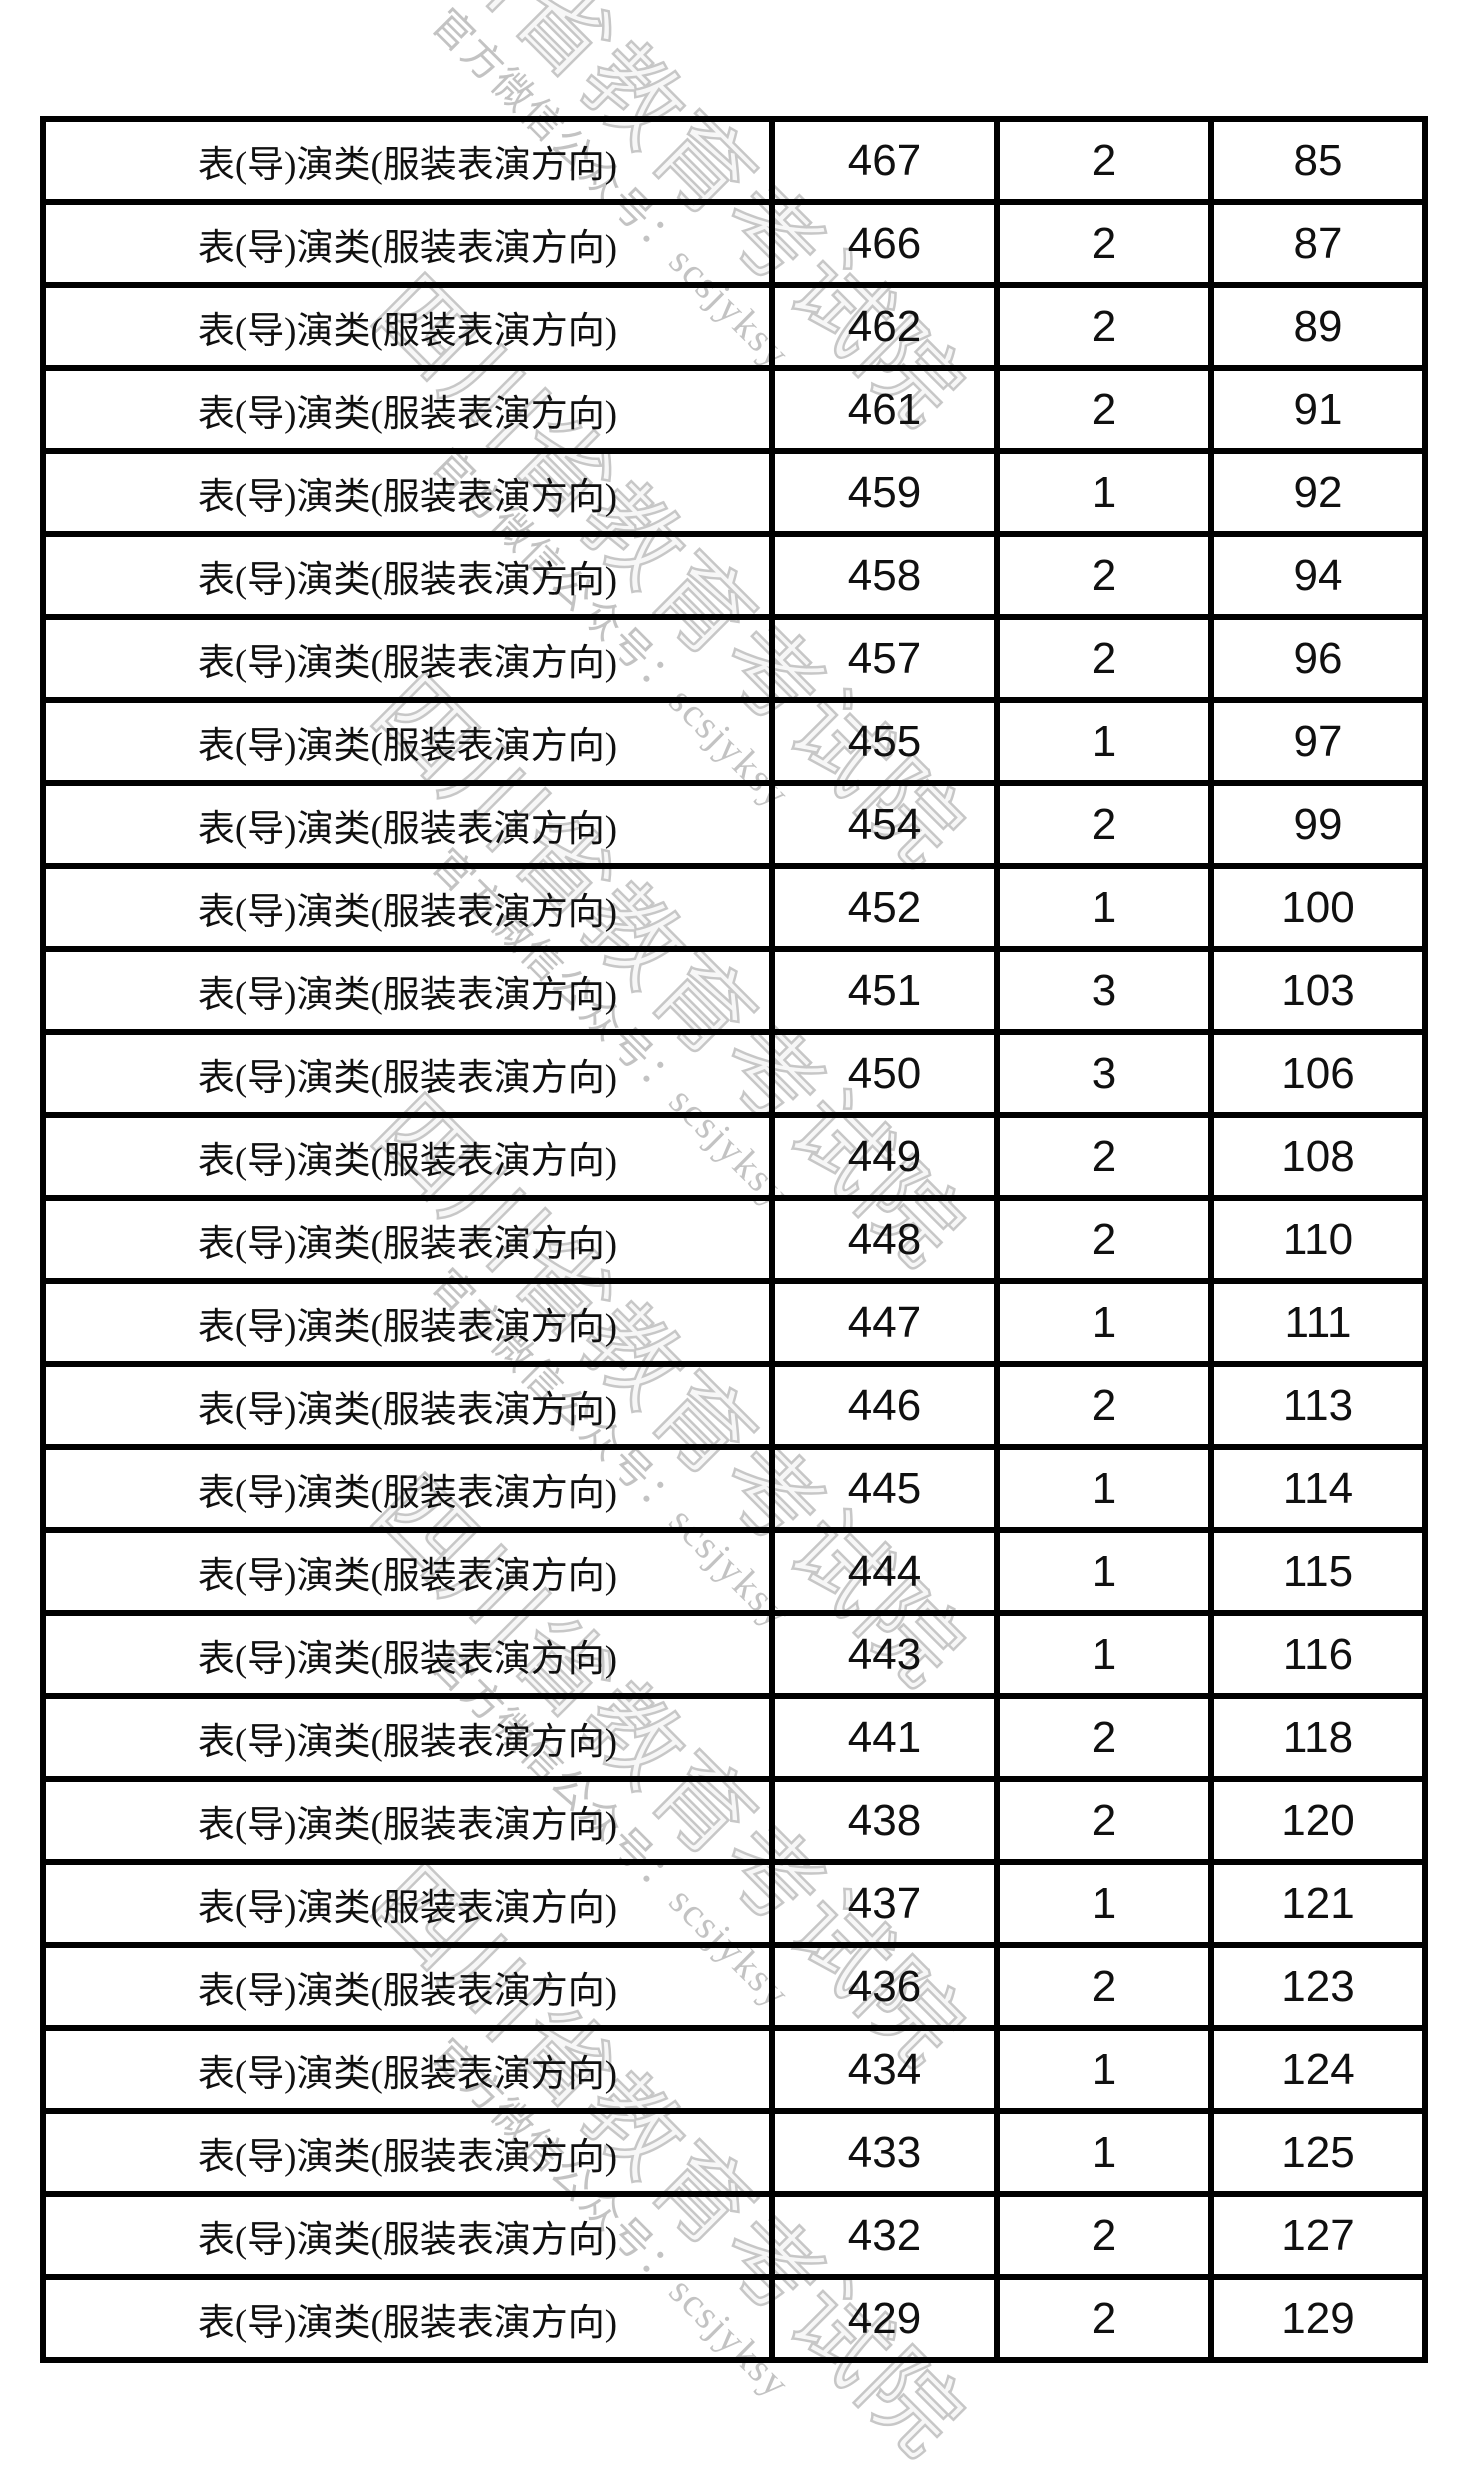 The width and height of the screenshot is (1468, 2488). I want to click on table-row: 表(导)演类(服装表演方向) 451 3 103, so click(734, 990).